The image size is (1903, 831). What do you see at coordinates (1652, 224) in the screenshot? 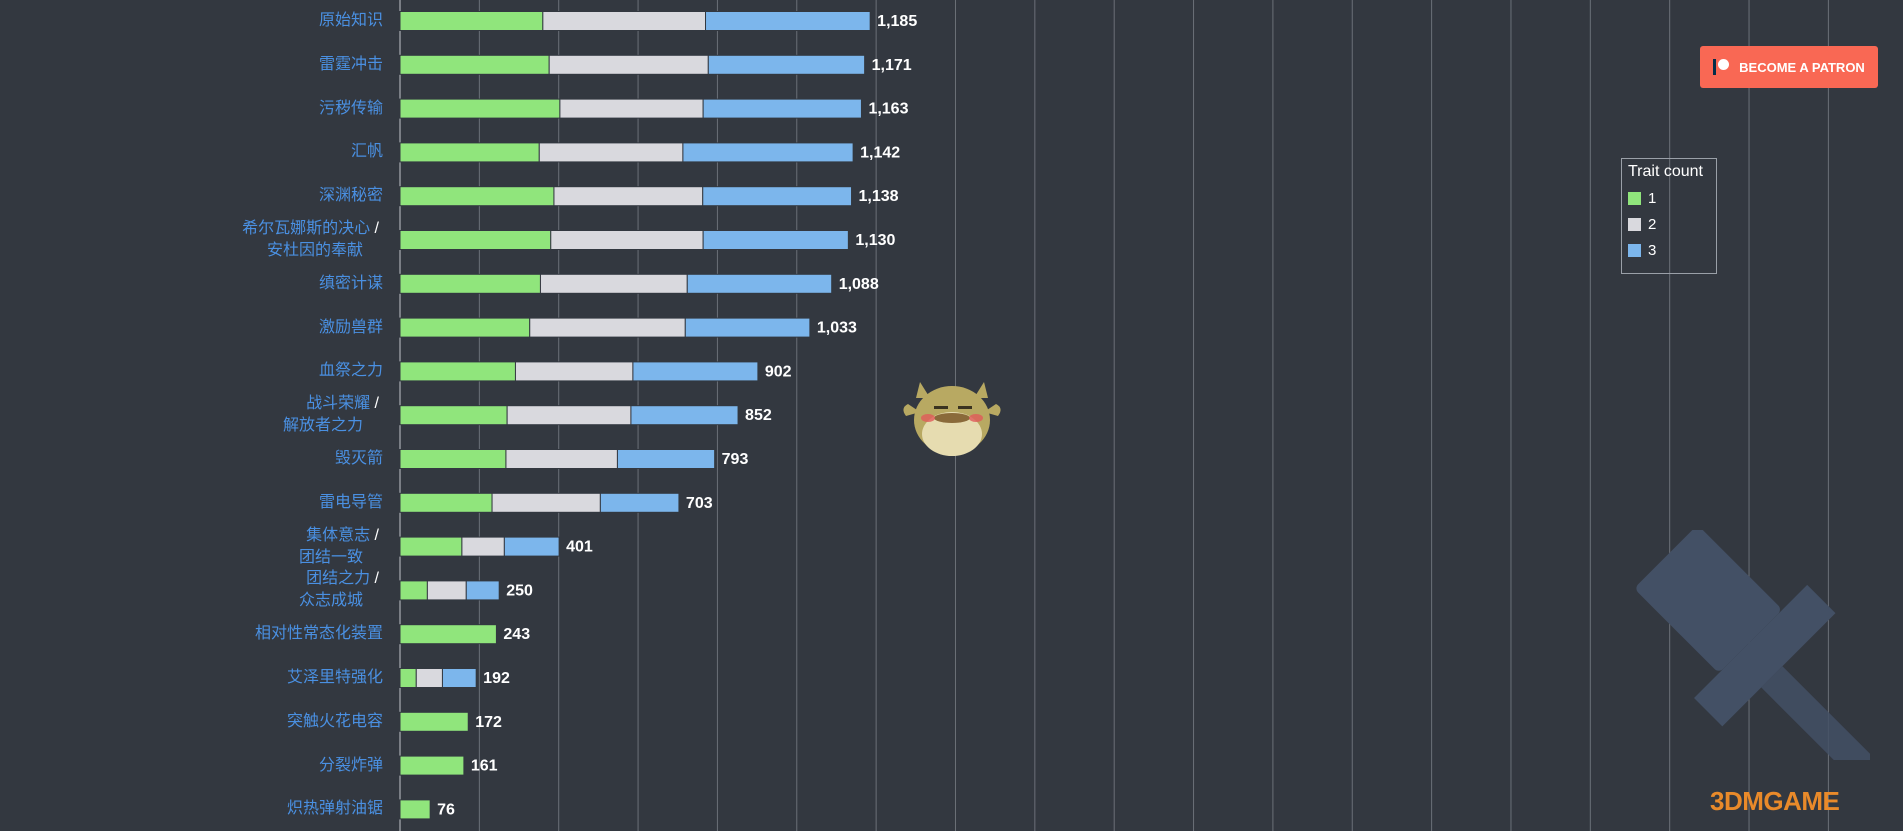
I see `legend-label-2: 2` at bounding box center [1652, 224].